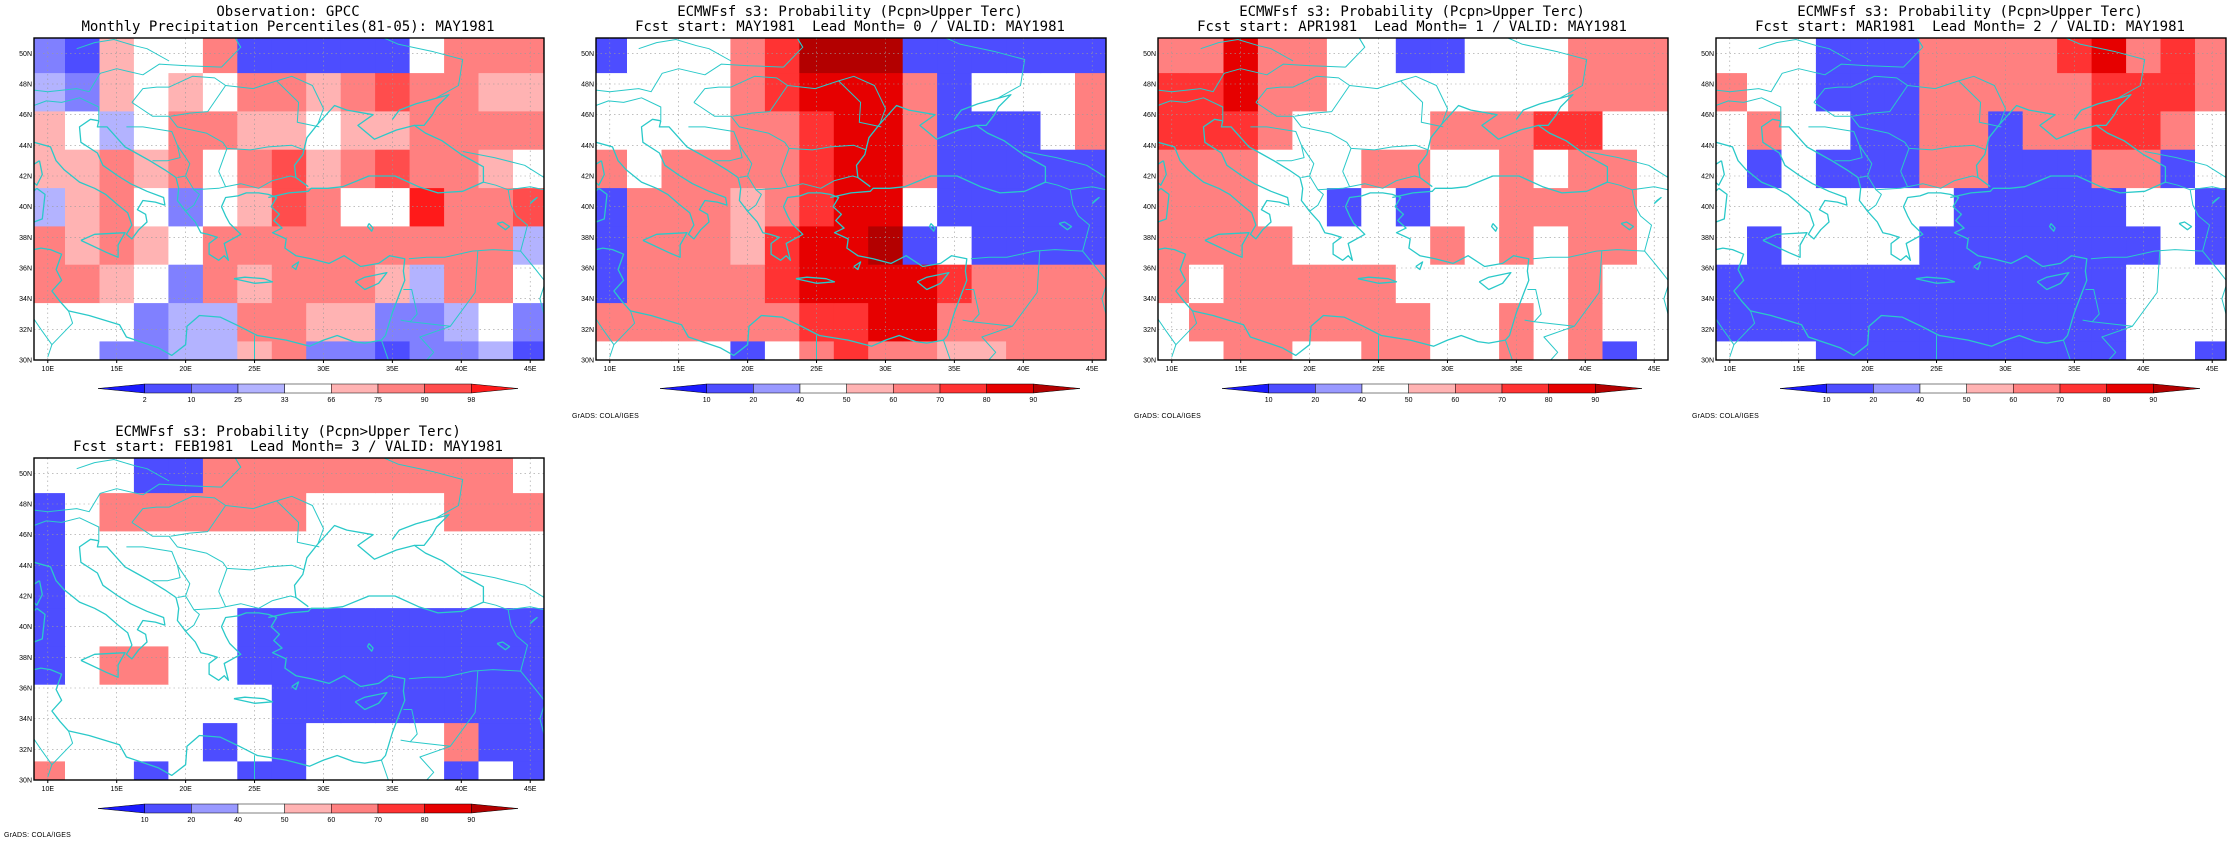 This screenshot has width=2240, height=851. Describe the element at coordinates (587, 115) in the screenshot. I see `y-tick-label: 46N` at that location.